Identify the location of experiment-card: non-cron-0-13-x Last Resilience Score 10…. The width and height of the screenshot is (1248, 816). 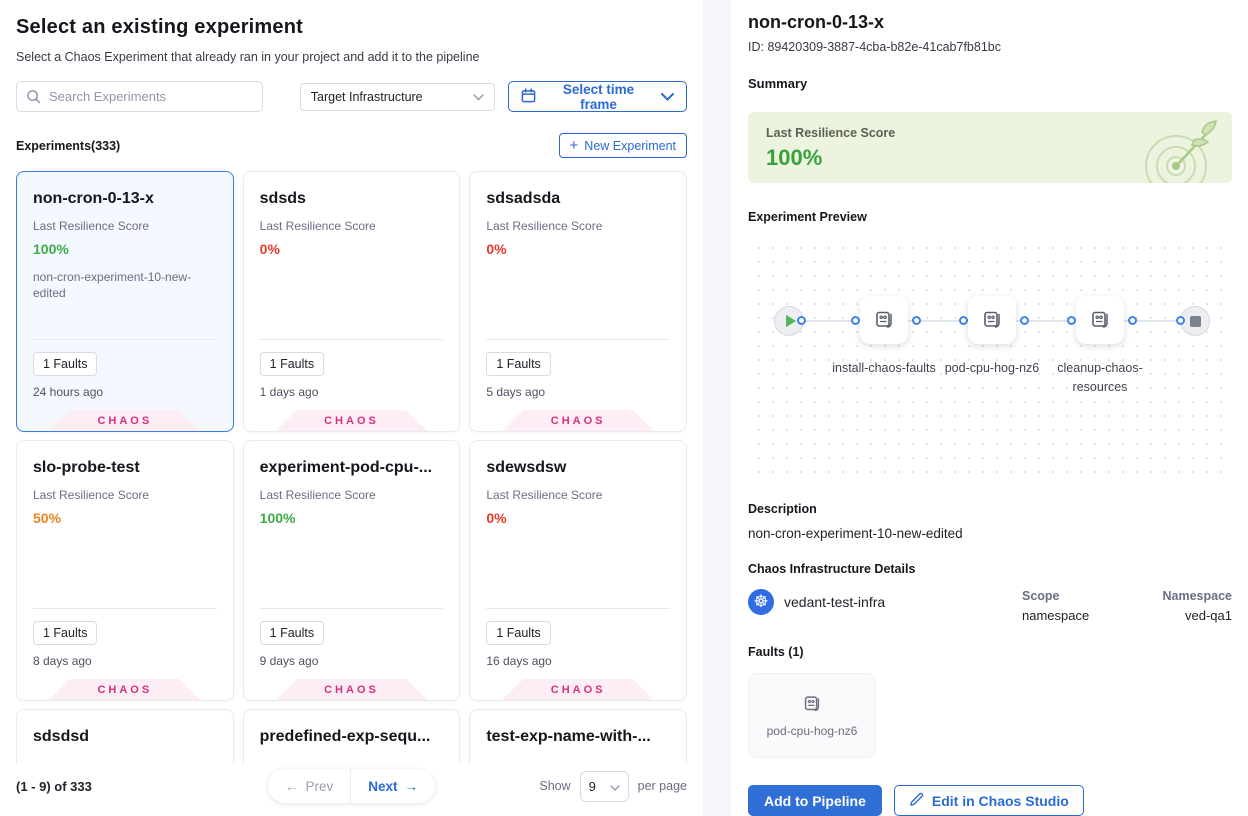
(125, 301).